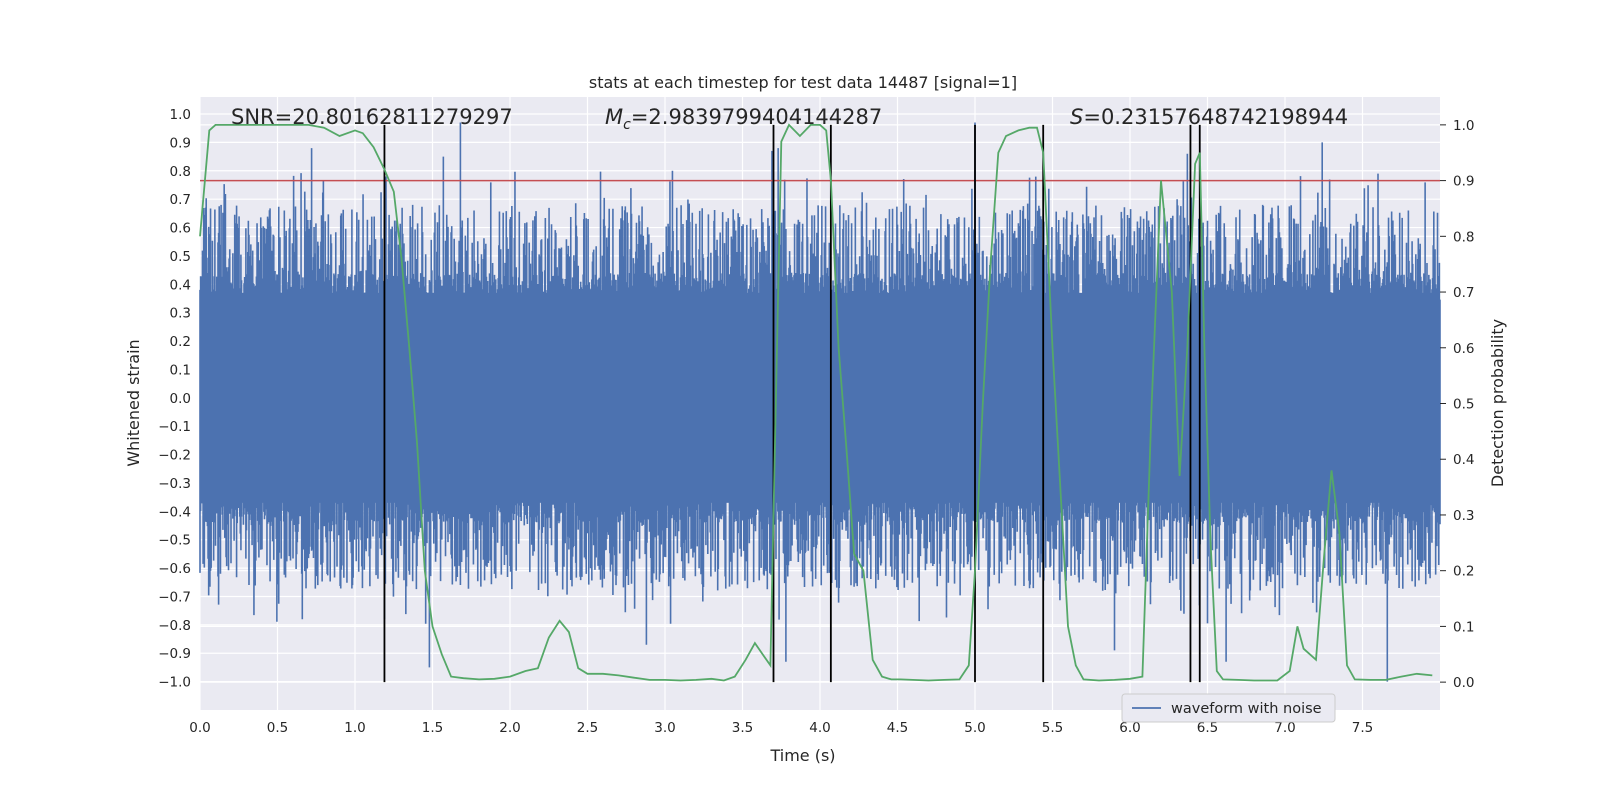 The image size is (1600, 800). Describe the element at coordinates (180, 399) in the screenshot. I see `y-left-tick-label: 0.0` at that location.